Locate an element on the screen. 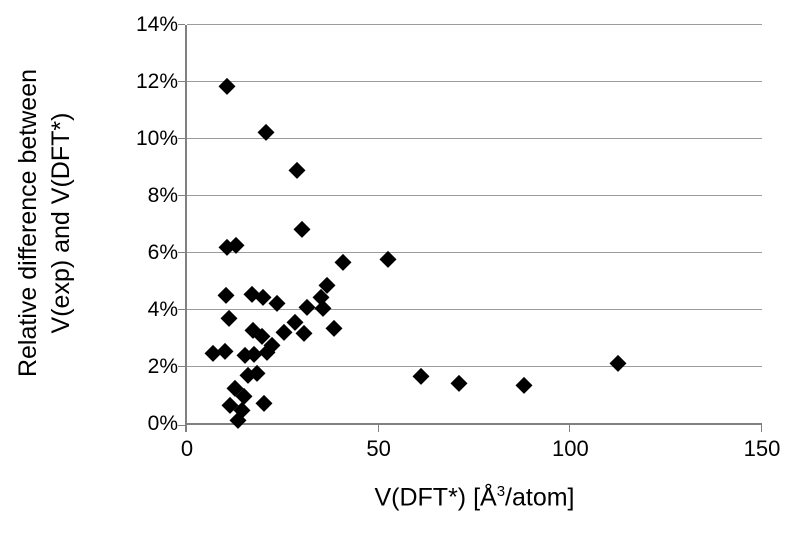  y-tick-label: 2% is located at coordinates (162, 366).